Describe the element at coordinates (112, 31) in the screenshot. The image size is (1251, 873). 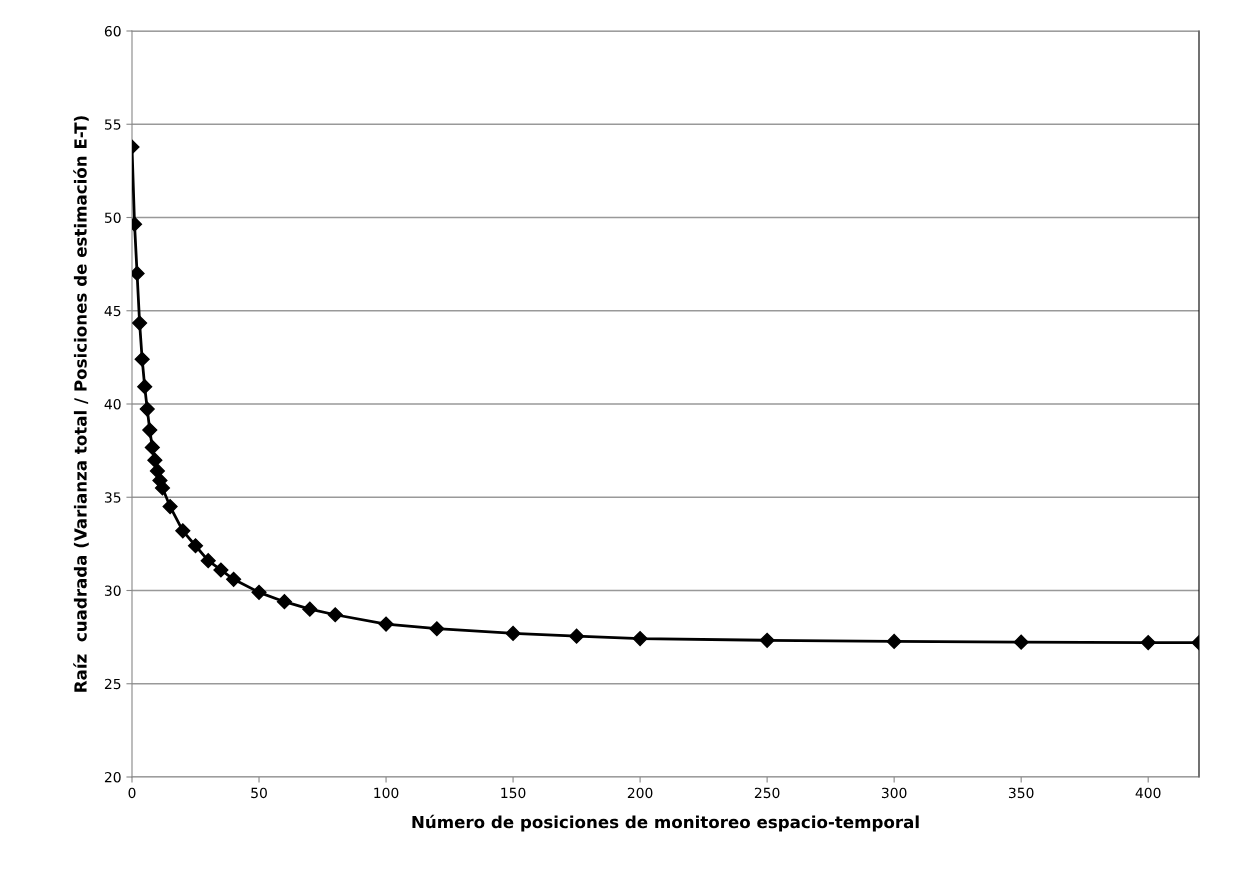
I see `y-tick-label: 60` at that location.